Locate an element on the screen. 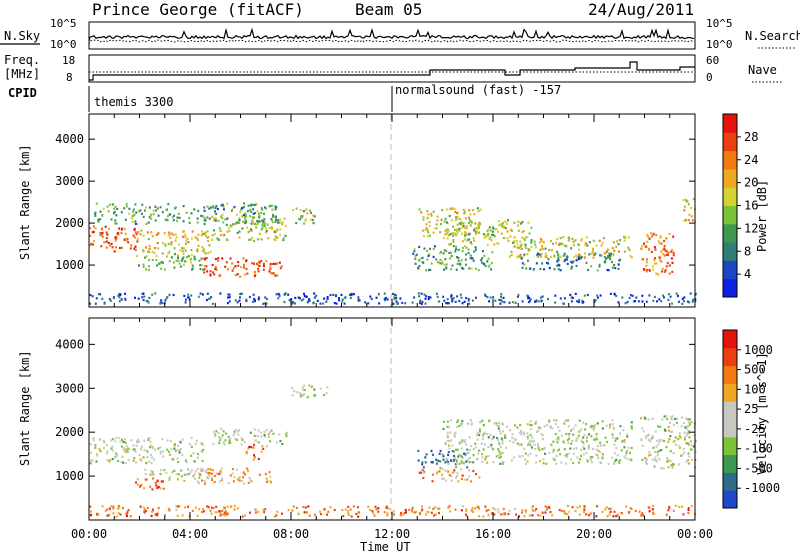 The image size is (800, 554). colorbar-swatch is located at coordinates (730, 178).